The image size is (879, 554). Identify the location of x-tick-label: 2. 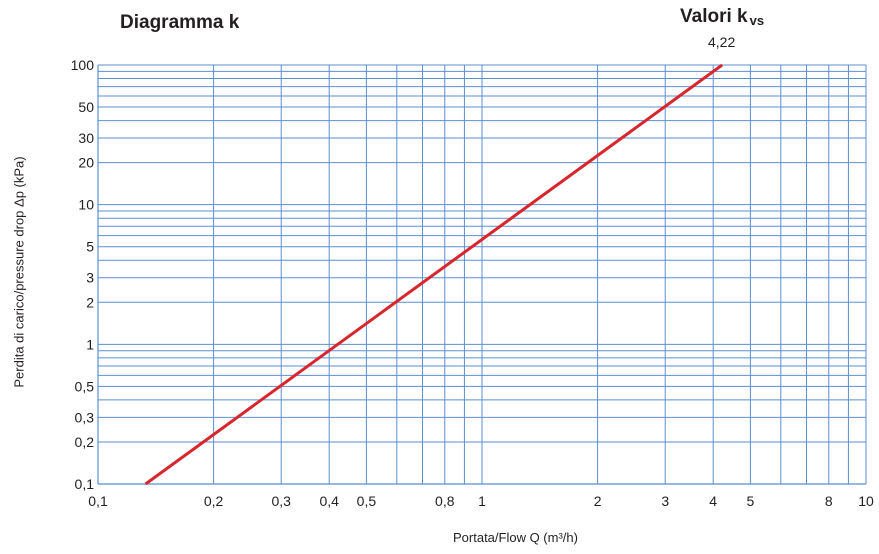
(598, 501).